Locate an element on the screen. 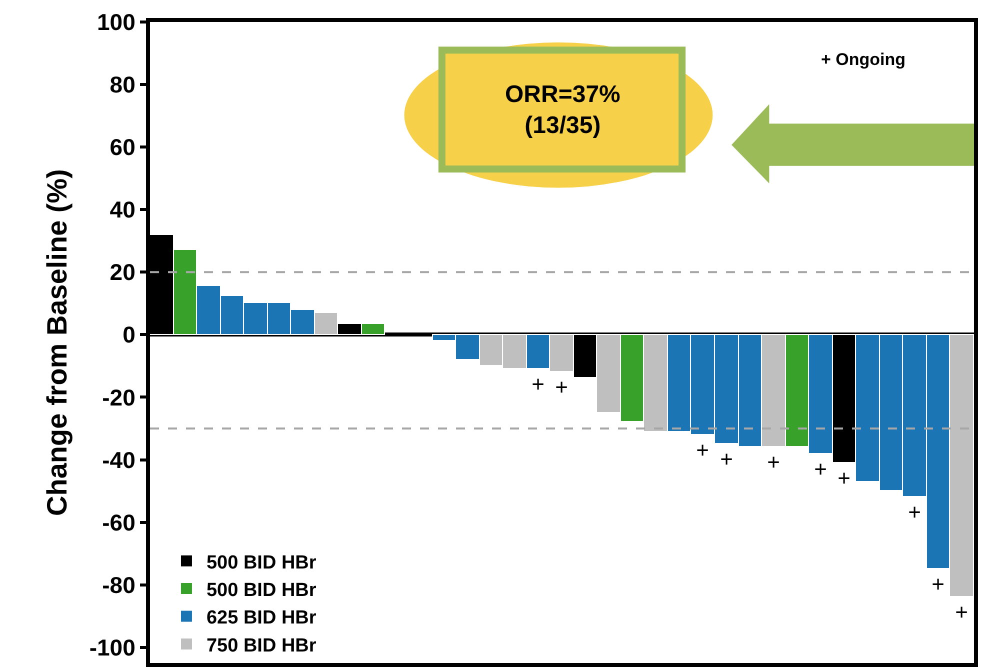  y-axis-title: Change from Baseline (%) is located at coordinates (57, 342).